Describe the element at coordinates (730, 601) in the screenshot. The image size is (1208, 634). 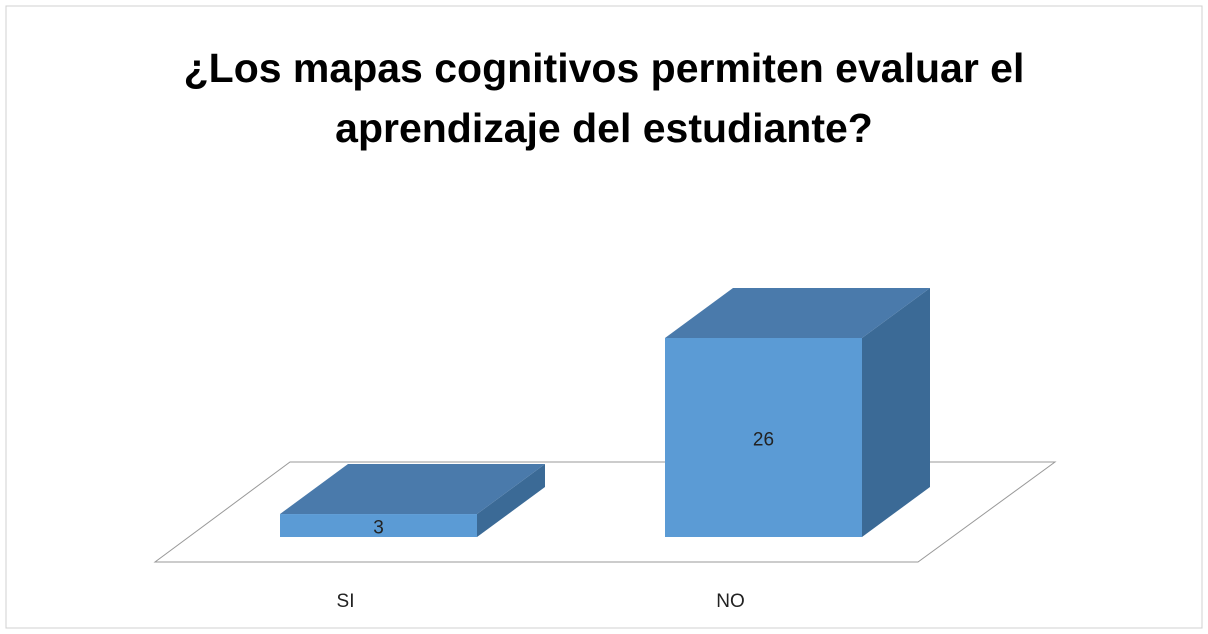
I see `x-tick-label: NO` at that location.